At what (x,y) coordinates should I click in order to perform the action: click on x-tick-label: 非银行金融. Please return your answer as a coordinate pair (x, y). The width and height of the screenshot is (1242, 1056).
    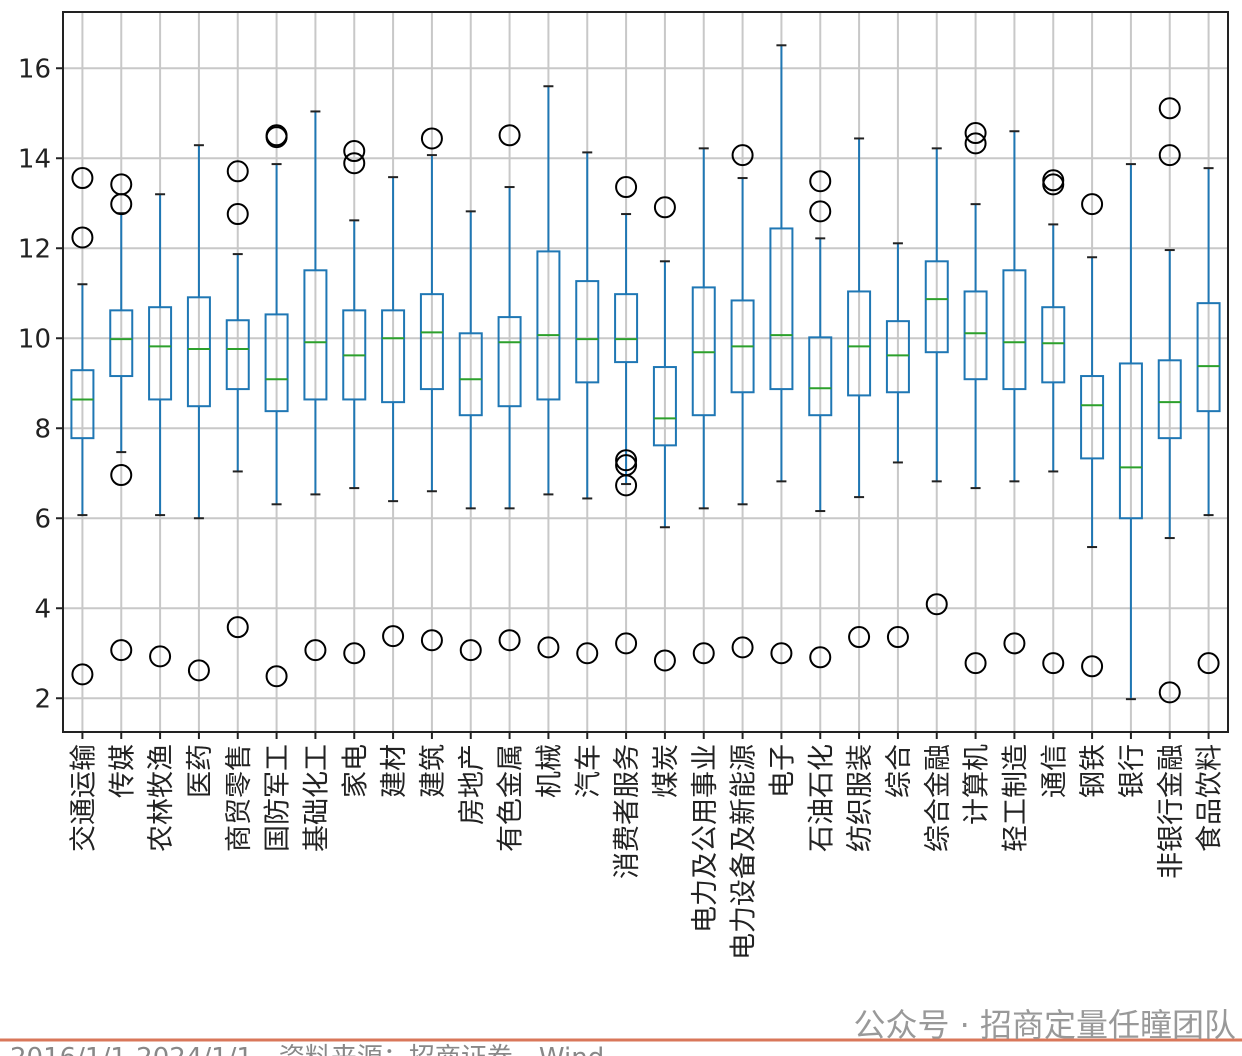
    Looking at the image, I should click on (1171, 811).